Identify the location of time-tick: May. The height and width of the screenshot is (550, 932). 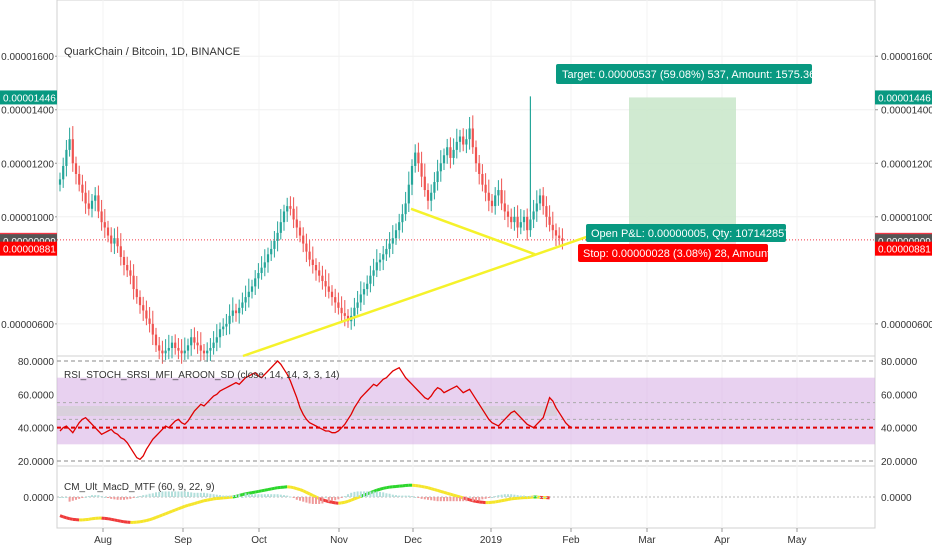
(797, 540).